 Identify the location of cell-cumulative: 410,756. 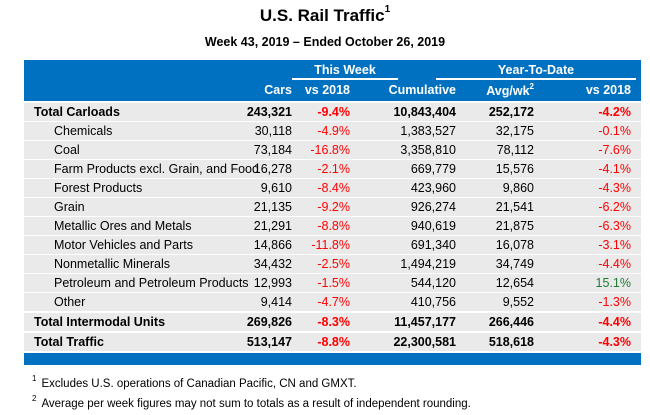
(433, 302).